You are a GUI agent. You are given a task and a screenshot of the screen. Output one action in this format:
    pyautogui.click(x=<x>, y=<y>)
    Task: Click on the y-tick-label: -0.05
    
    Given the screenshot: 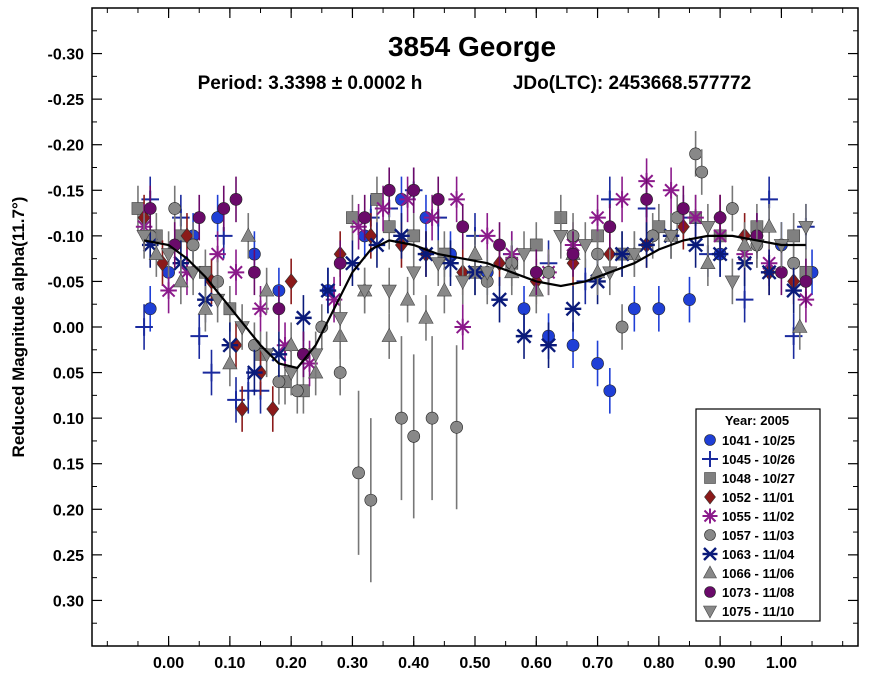 What is the action you would take?
    pyautogui.click(x=66, y=282)
    